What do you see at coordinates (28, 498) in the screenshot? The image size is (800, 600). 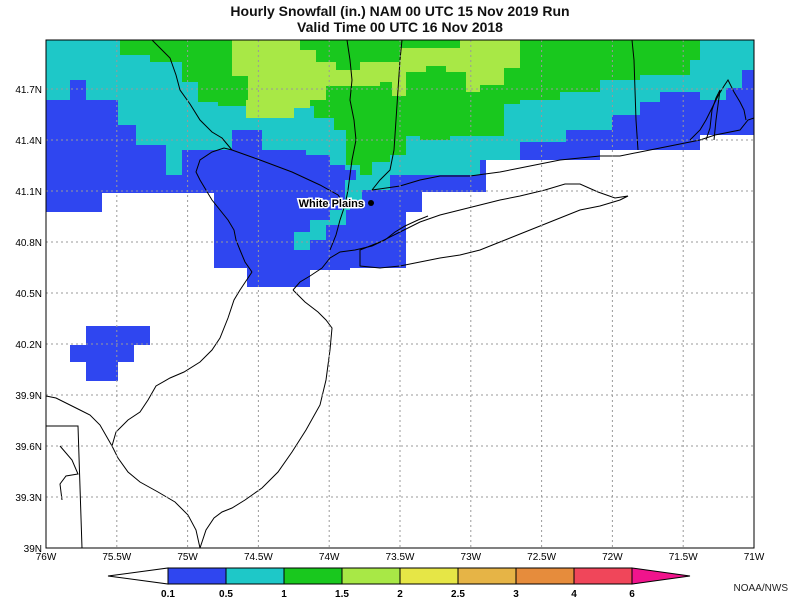 I see `y-tick-label: 39.3N` at bounding box center [28, 498].